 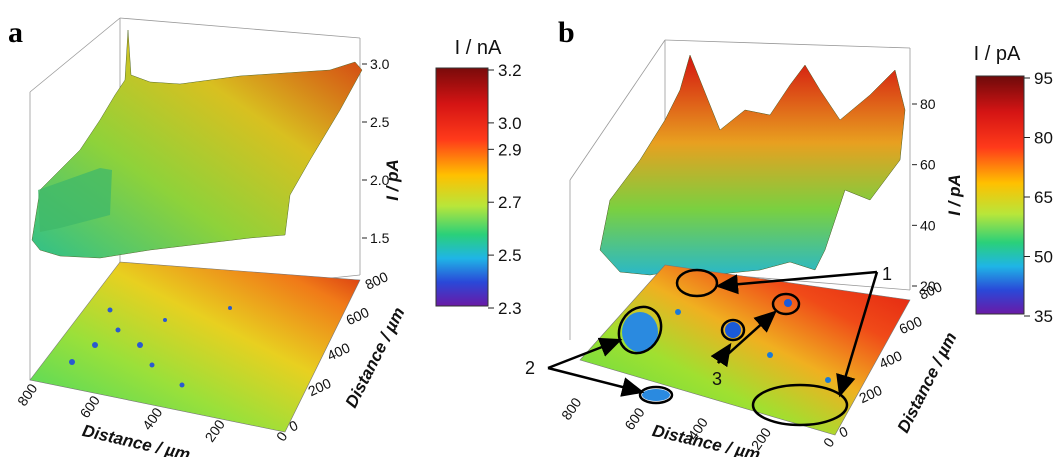 What do you see at coordinates (924, 195) in the screenshot?
I see `panel-b-z-ticks: 20 40 60 80` at bounding box center [924, 195].